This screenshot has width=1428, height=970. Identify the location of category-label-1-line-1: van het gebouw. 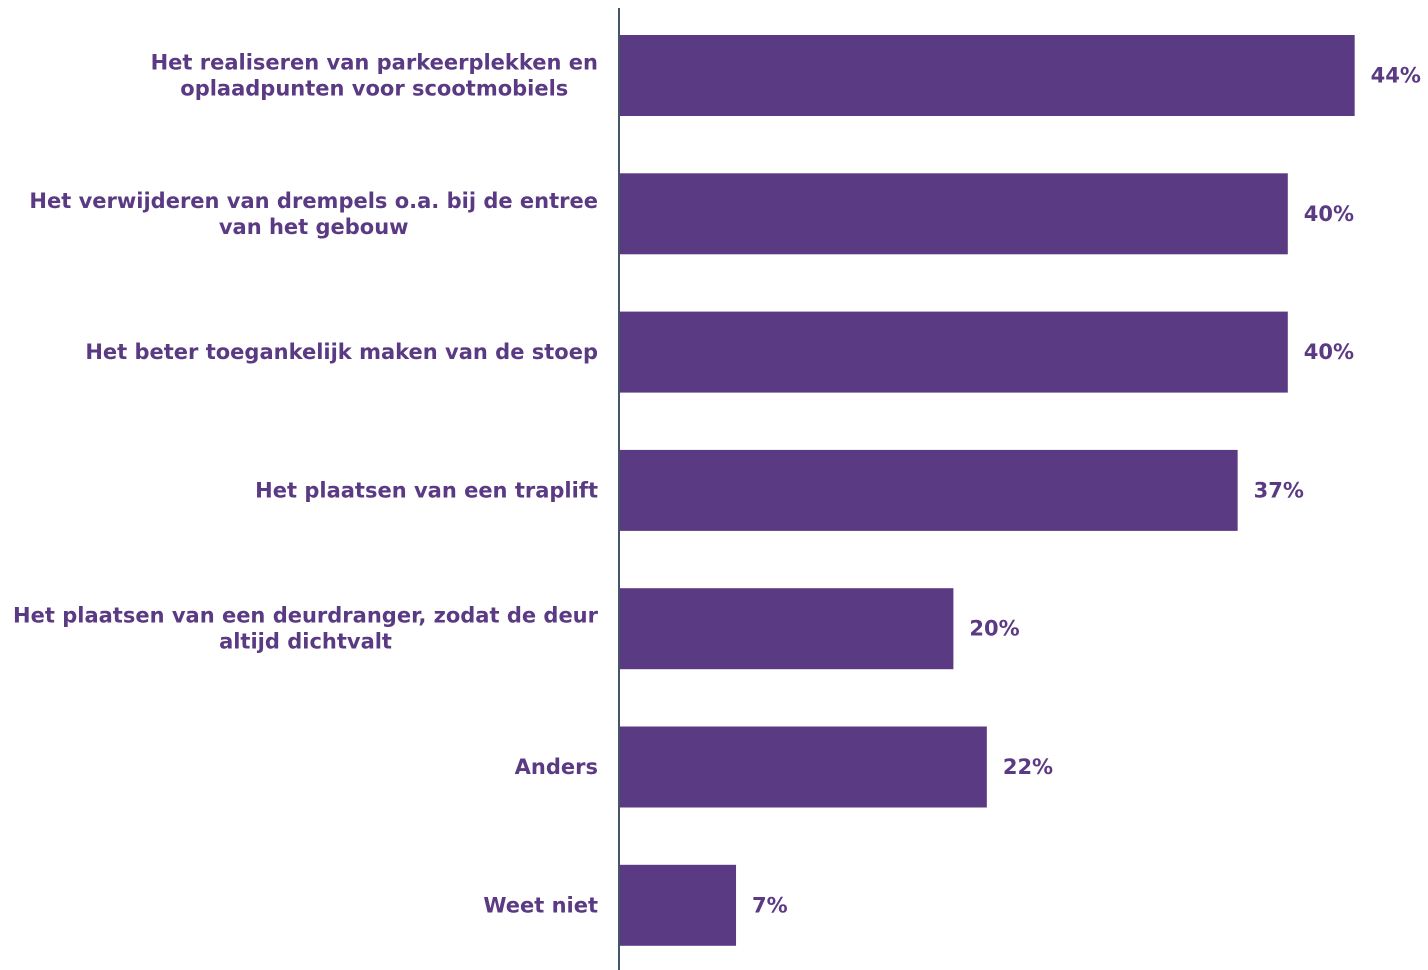
(314, 227).